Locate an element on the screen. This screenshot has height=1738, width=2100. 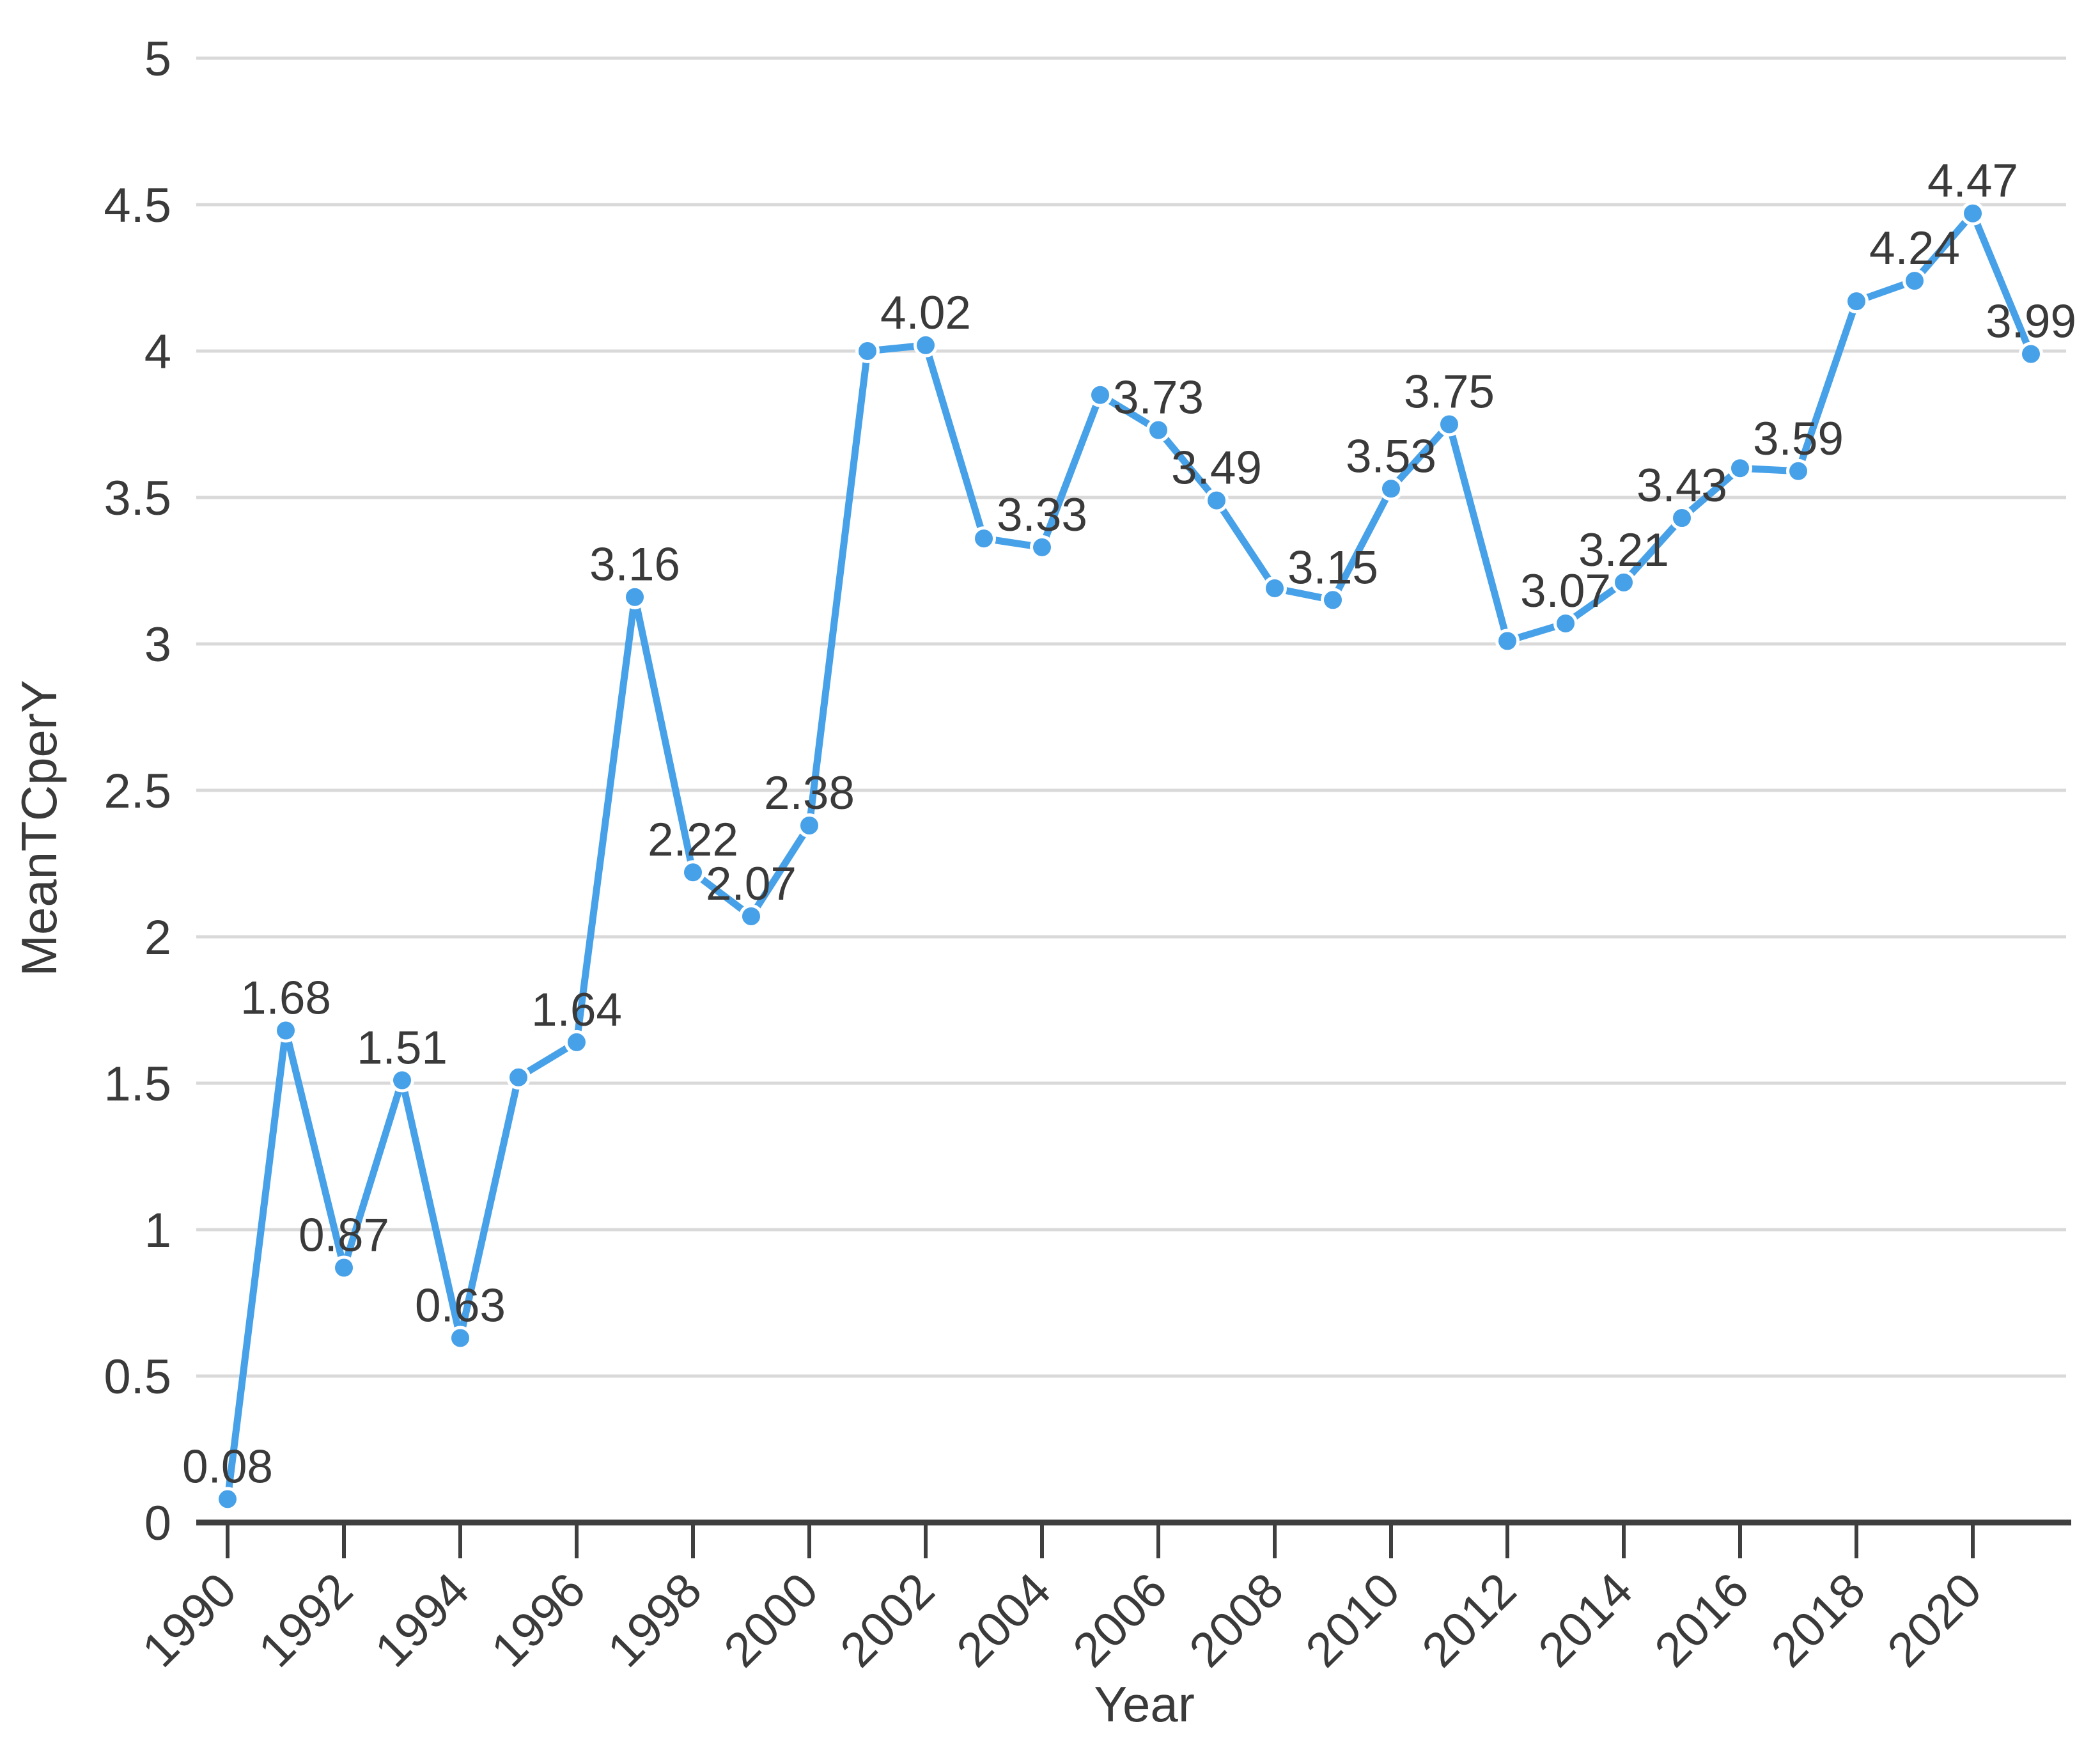
y-tick-label: 4 is located at coordinates (157, 352).